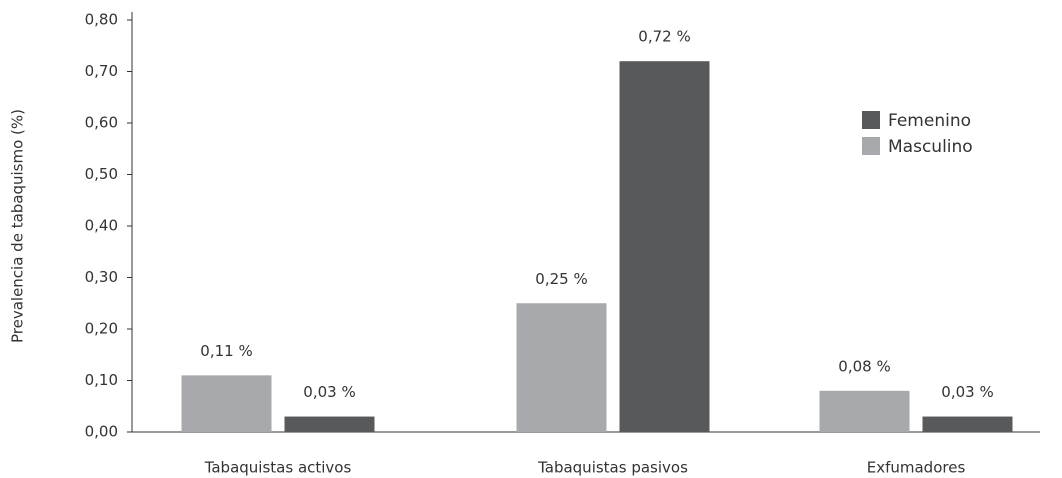 The image size is (1062, 478). I want to click on y-tick-label: 0,00, so click(101, 432).